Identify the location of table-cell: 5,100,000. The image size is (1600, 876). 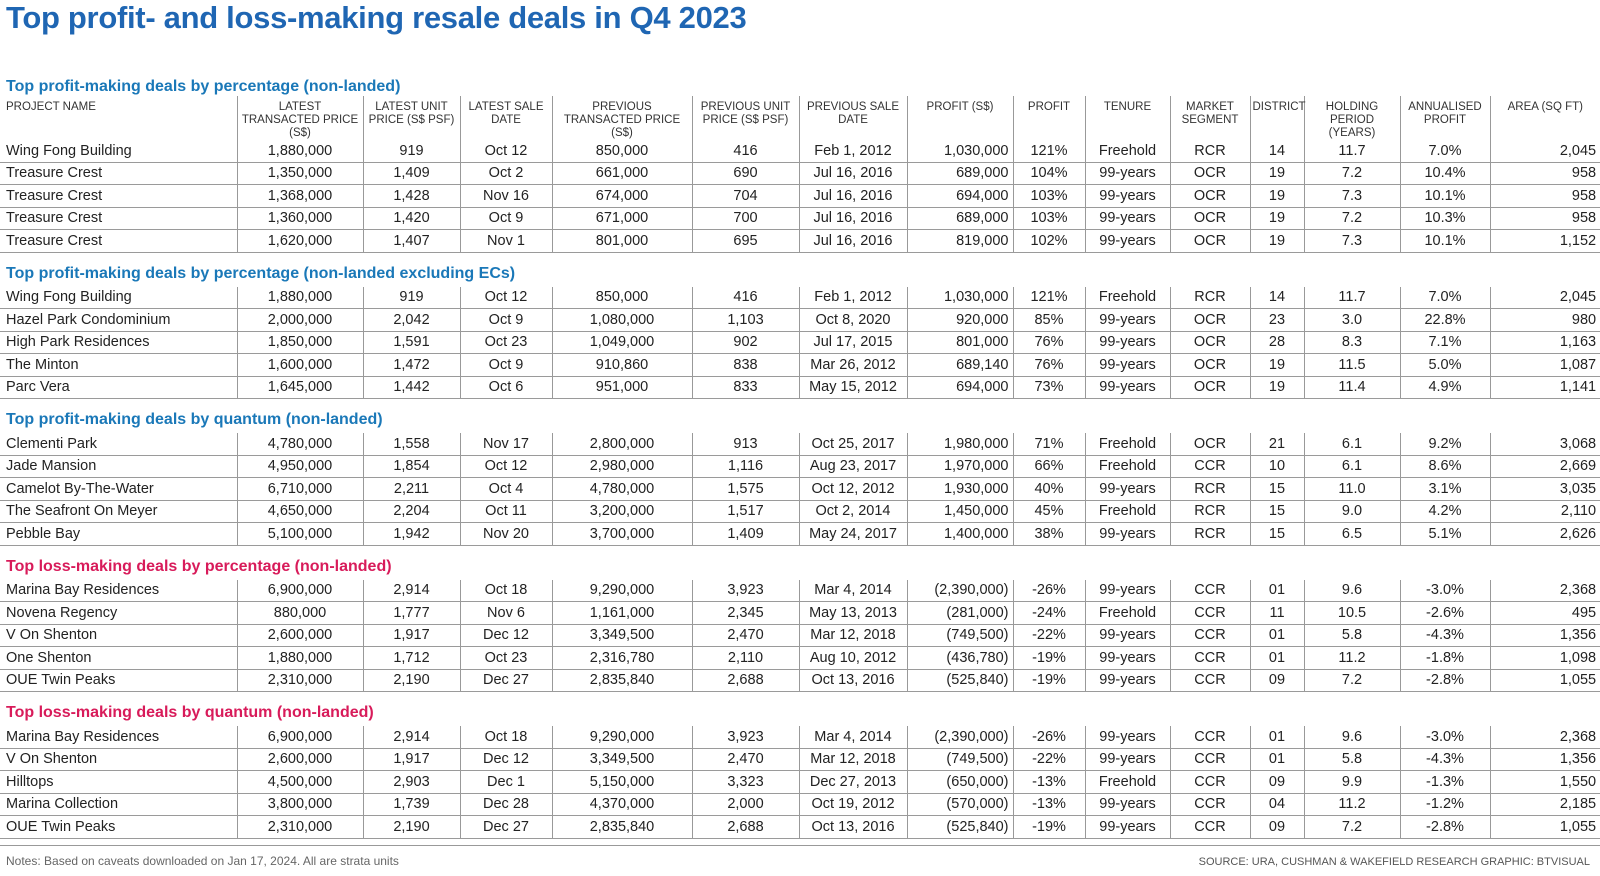
(299, 534).